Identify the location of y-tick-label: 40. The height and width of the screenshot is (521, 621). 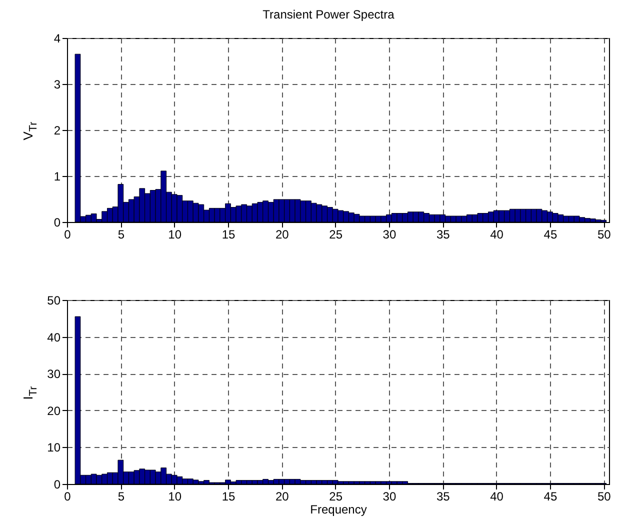
(54, 337).